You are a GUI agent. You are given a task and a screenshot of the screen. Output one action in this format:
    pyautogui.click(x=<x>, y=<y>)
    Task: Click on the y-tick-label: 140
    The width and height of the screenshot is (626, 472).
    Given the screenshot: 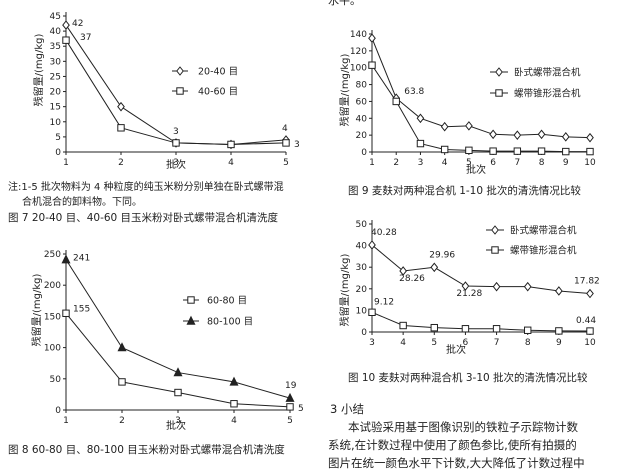 What is the action you would take?
    pyautogui.click(x=358, y=35)
    